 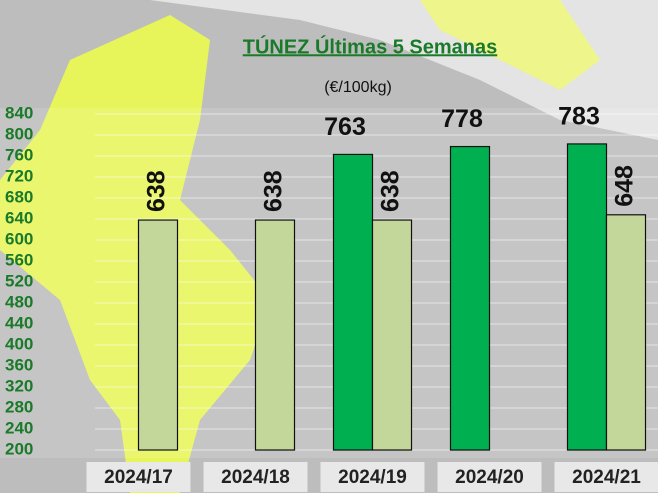 I want to click on value-label: 778, so click(x=462, y=119).